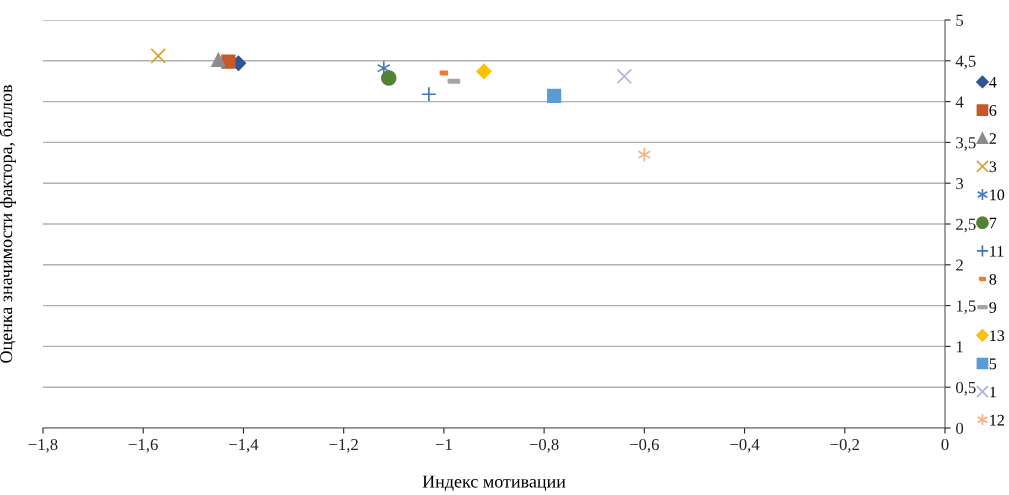 The height and width of the screenshot is (495, 1009). I want to click on y-tick-label: 1, so click(959, 347).